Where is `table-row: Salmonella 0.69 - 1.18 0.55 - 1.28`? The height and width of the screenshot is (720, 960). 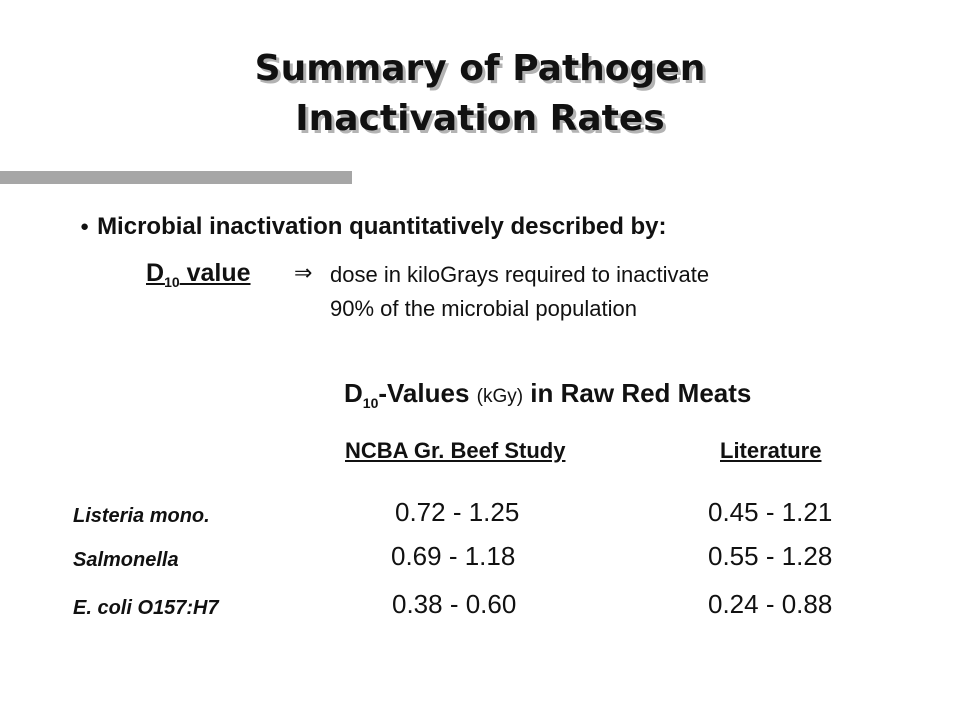 table-row: Salmonella 0.69 - 1.18 0.55 - 1.28 is located at coordinates (480, 558).